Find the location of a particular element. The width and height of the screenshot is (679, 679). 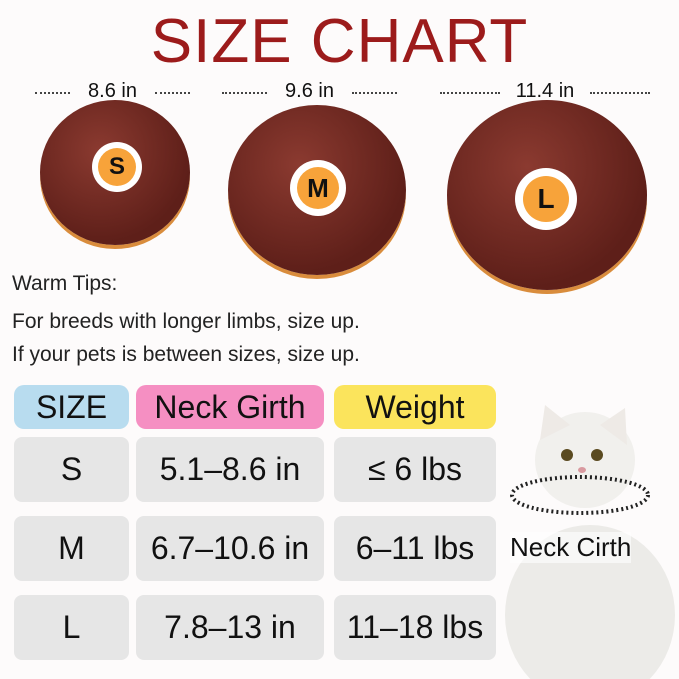

row-m-weight: 6–11 lbs is located at coordinates (415, 548).